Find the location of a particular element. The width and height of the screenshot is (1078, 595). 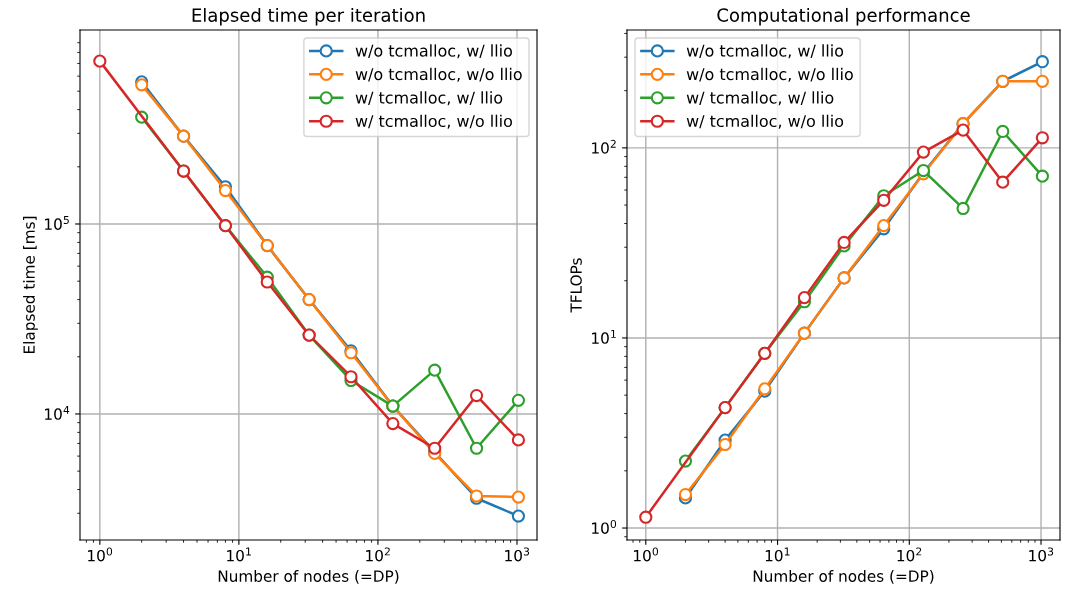

y-tick-label: 10$^{0}$ is located at coordinates (604, 526).